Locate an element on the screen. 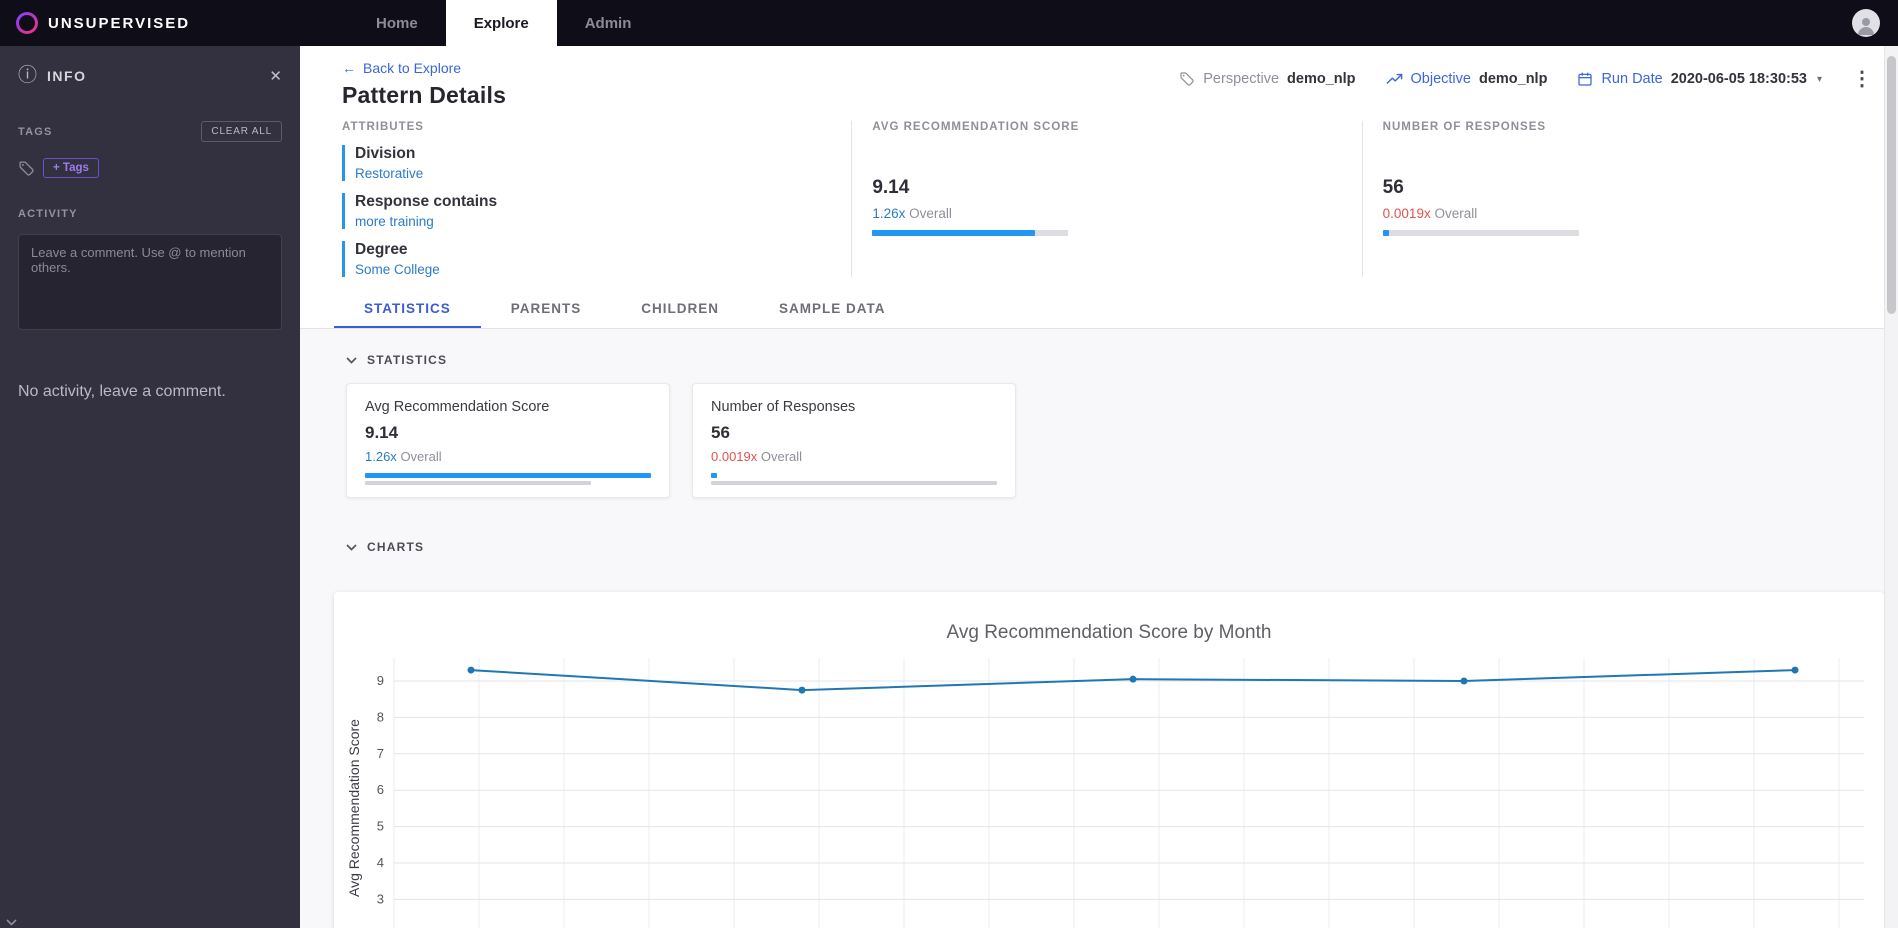  avg-score-bar is located at coordinates (970, 233).